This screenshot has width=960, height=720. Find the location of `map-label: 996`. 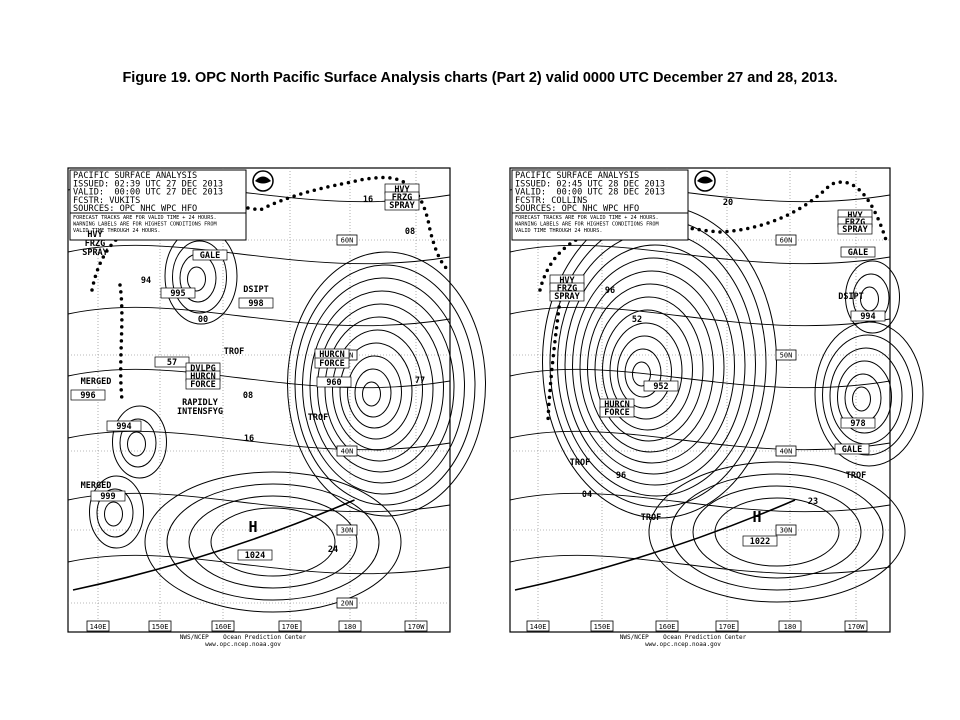

map-label: 996 is located at coordinates (87, 396).